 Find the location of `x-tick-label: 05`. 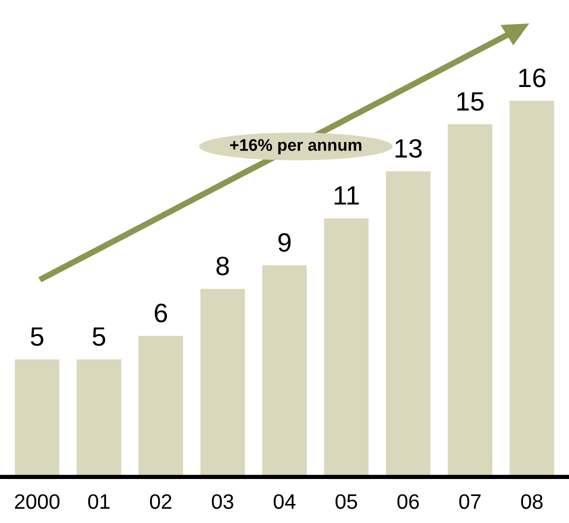

x-tick-label: 05 is located at coordinates (347, 501).